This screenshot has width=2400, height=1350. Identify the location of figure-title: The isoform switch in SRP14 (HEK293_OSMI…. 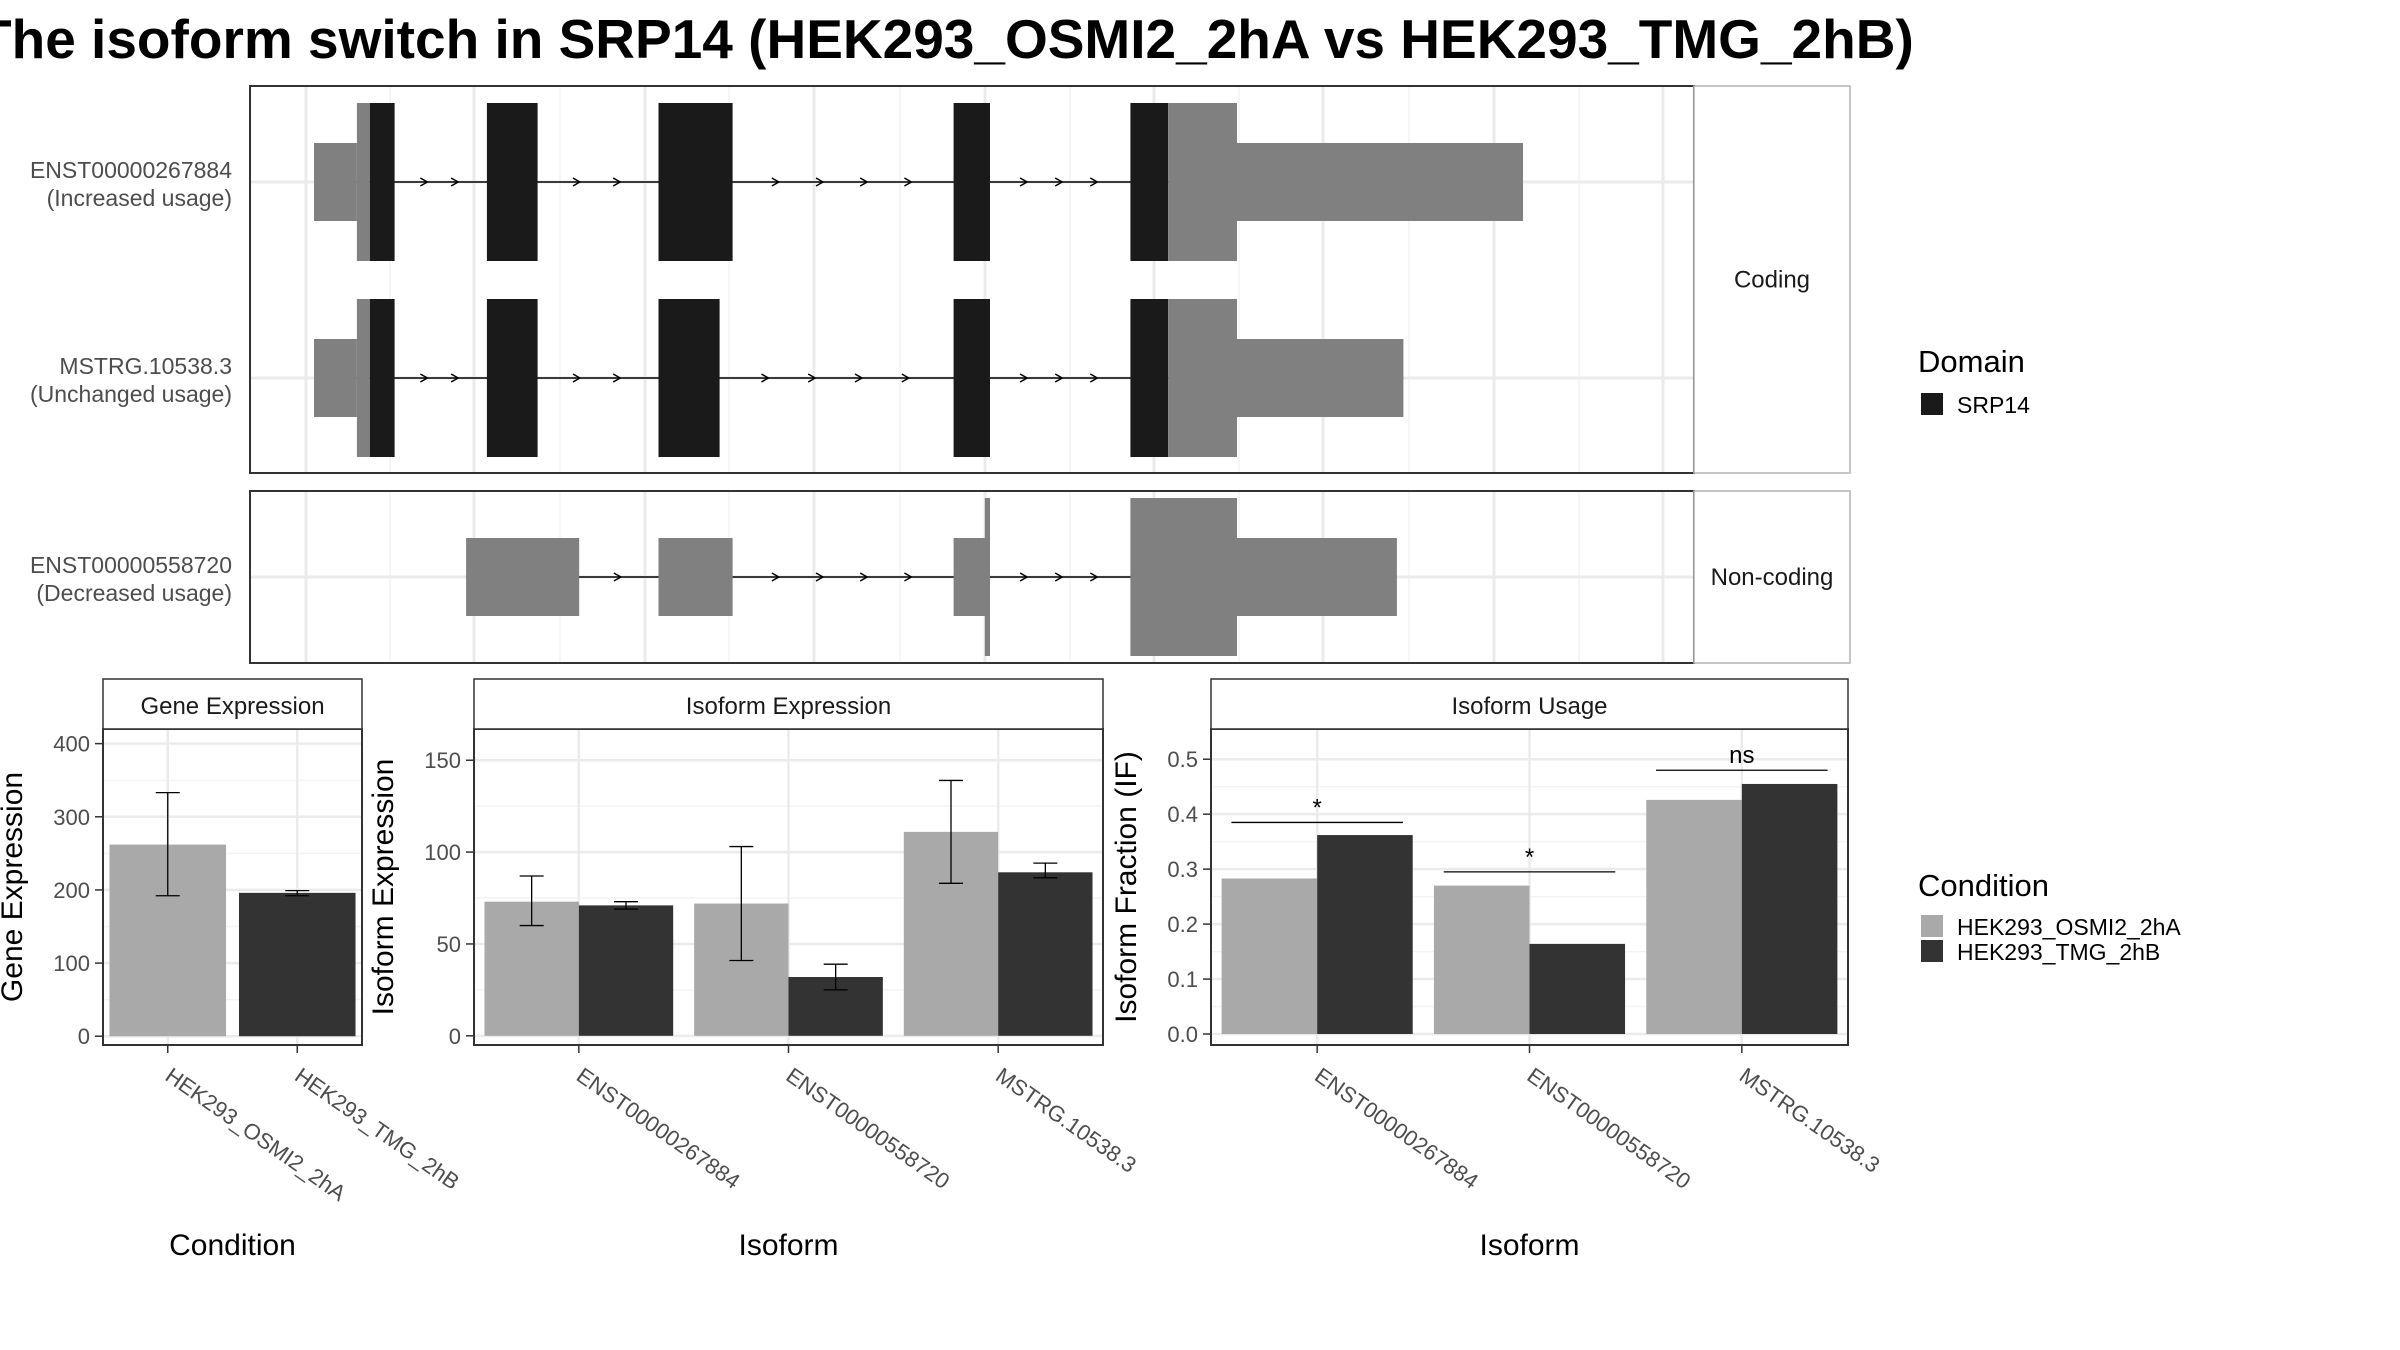
(957, 39).